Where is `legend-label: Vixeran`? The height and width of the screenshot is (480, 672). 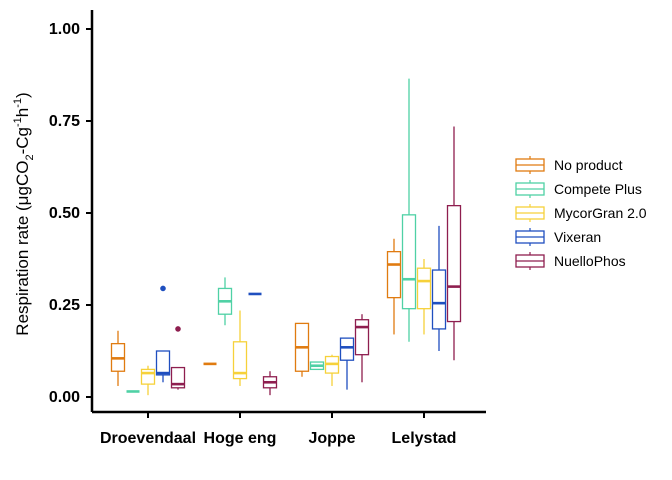
legend-label: Vixeran is located at coordinates (577, 237).